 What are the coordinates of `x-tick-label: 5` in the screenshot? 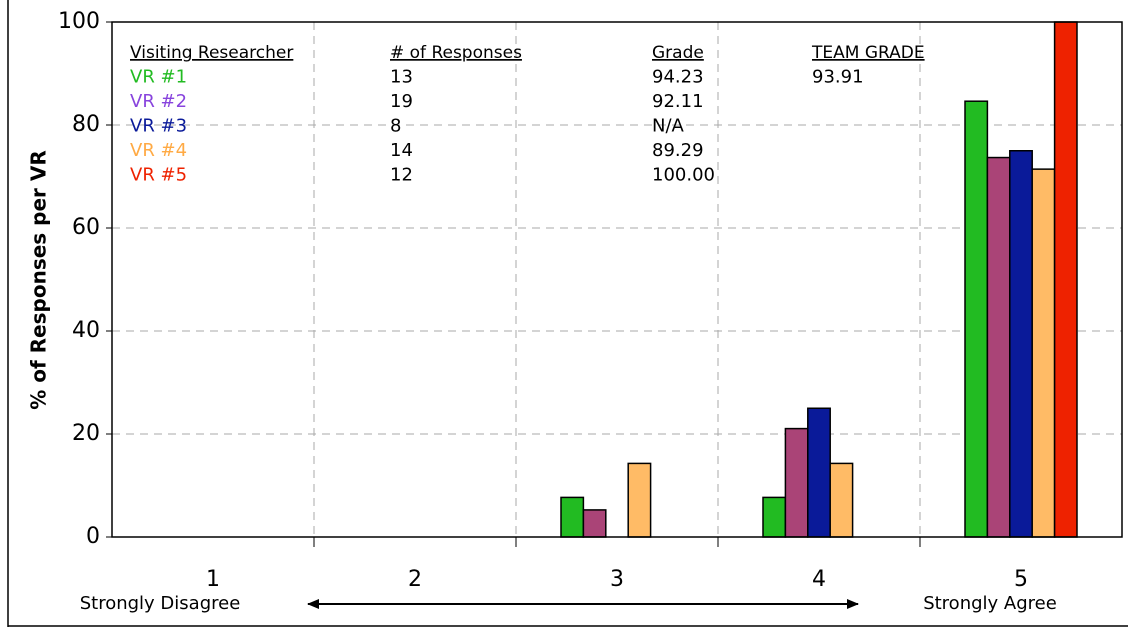 It's located at (1021, 579).